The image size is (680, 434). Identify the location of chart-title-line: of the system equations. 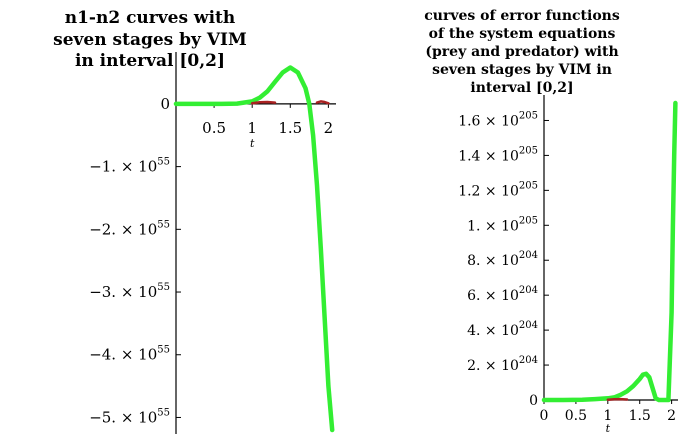
(522, 34).